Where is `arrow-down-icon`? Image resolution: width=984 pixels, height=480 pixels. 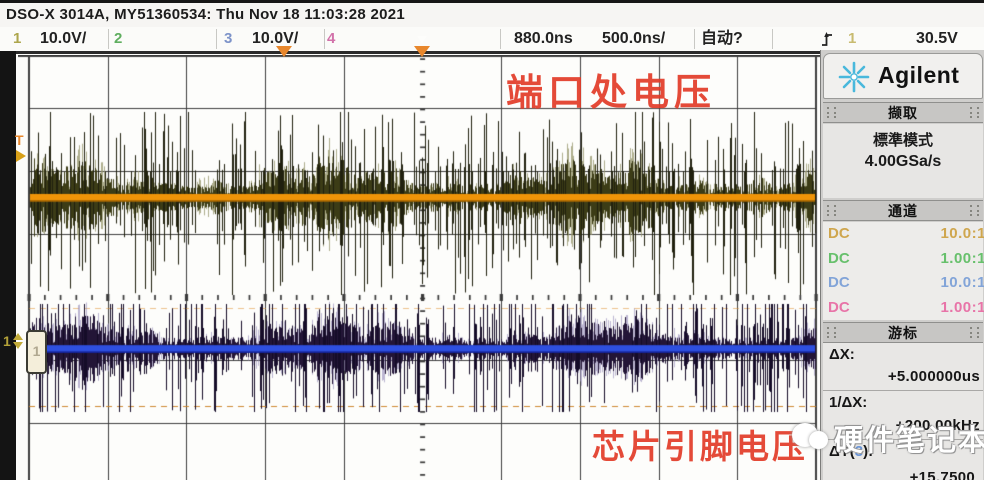
arrow-down-icon is located at coordinates (17, 345).